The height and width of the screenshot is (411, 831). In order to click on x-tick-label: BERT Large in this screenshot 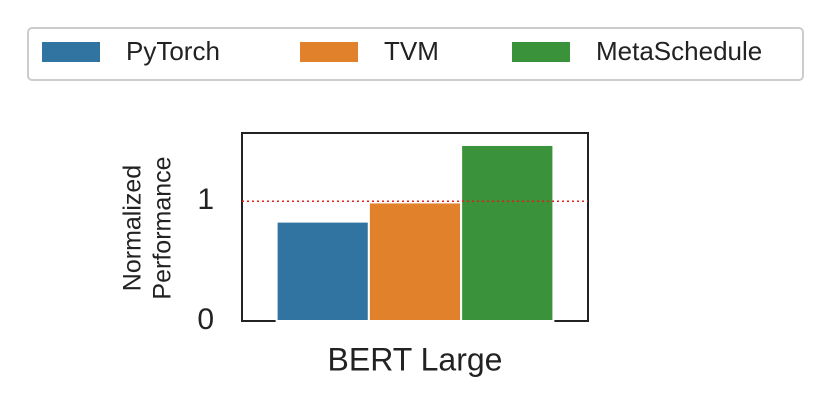, I will do `click(415, 359)`.